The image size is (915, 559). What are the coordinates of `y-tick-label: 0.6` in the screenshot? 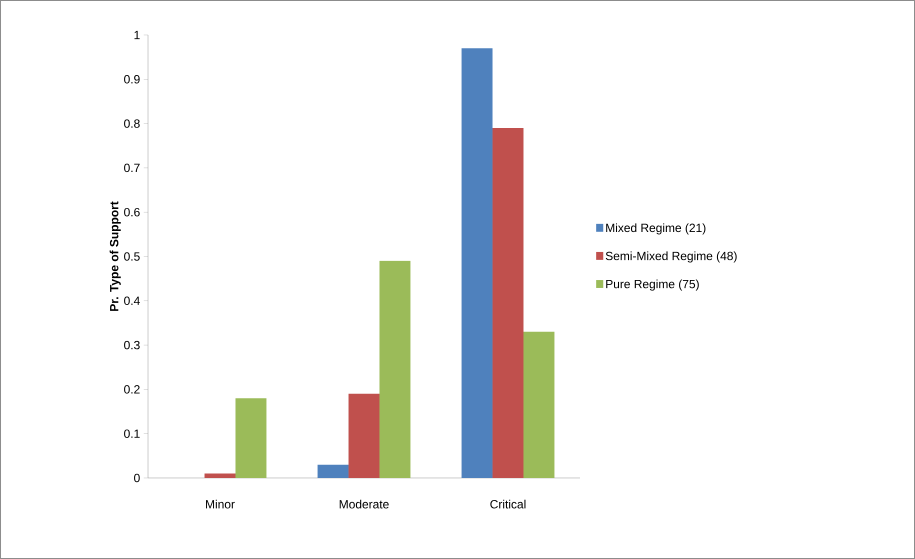 It's located at (132, 212).